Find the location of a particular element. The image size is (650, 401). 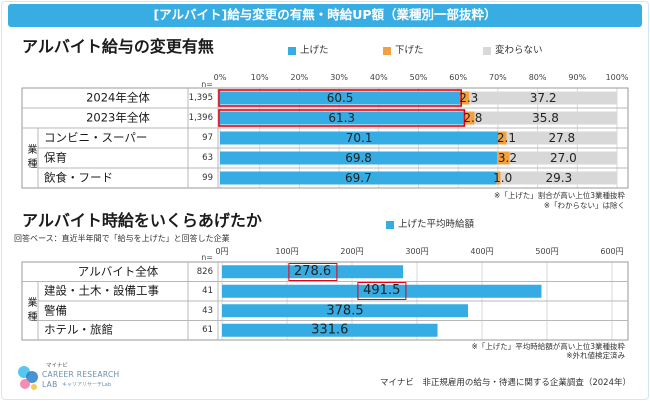

n-label: n= is located at coordinates (207, 257).